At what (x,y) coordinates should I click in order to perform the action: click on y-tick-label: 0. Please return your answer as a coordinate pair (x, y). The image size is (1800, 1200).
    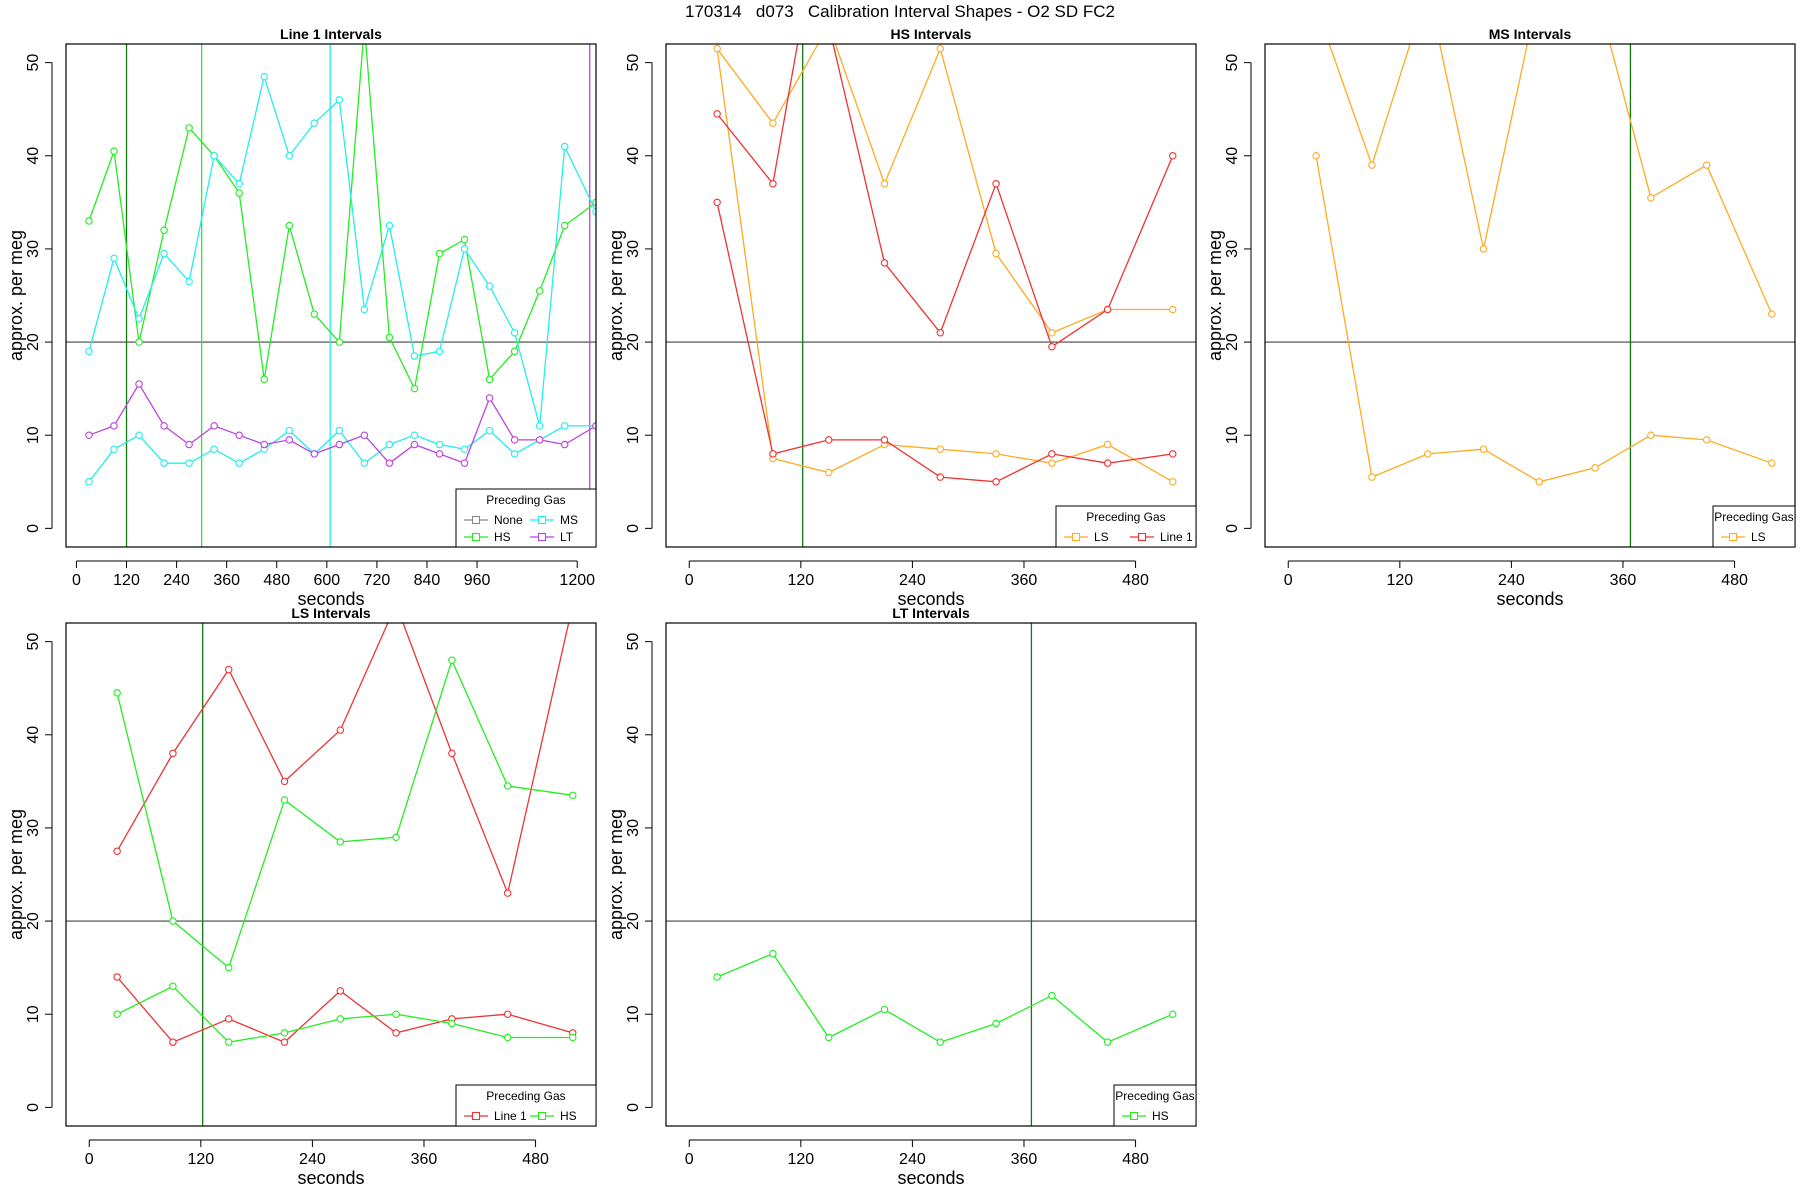
    Looking at the image, I should click on (1232, 528).